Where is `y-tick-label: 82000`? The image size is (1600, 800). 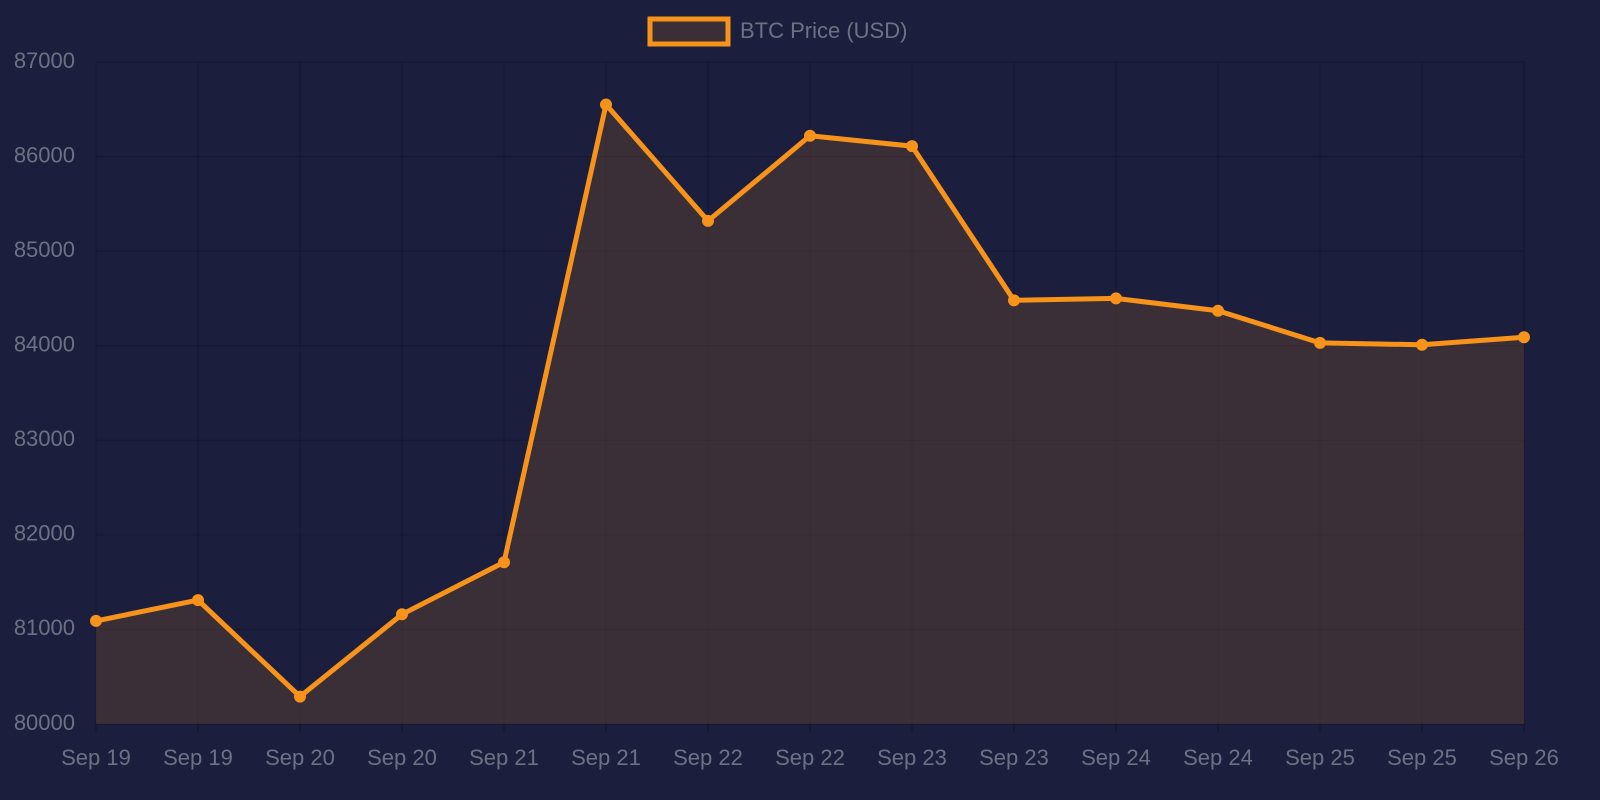 y-tick-label: 82000 is located at coordinates (44, 533).